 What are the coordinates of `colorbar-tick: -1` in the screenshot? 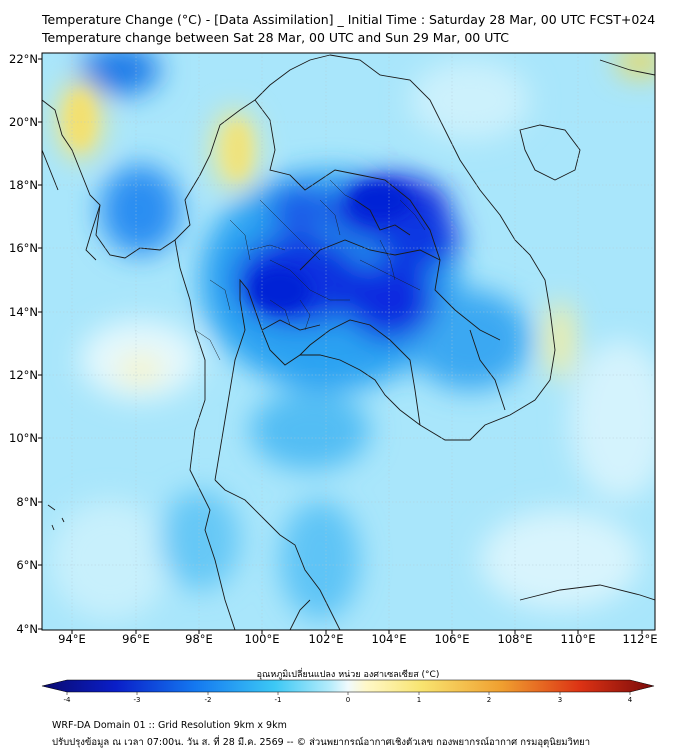 It's located at (278, 700).